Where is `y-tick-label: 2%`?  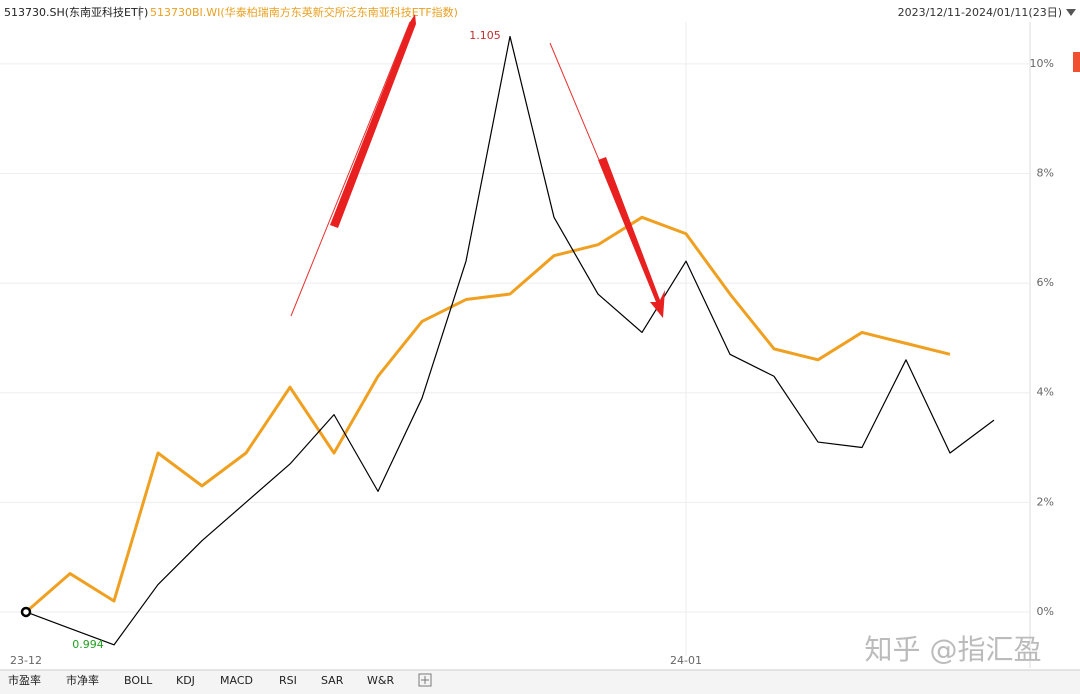 y-tick-label: 2% is located at coordinates (1045, 501).